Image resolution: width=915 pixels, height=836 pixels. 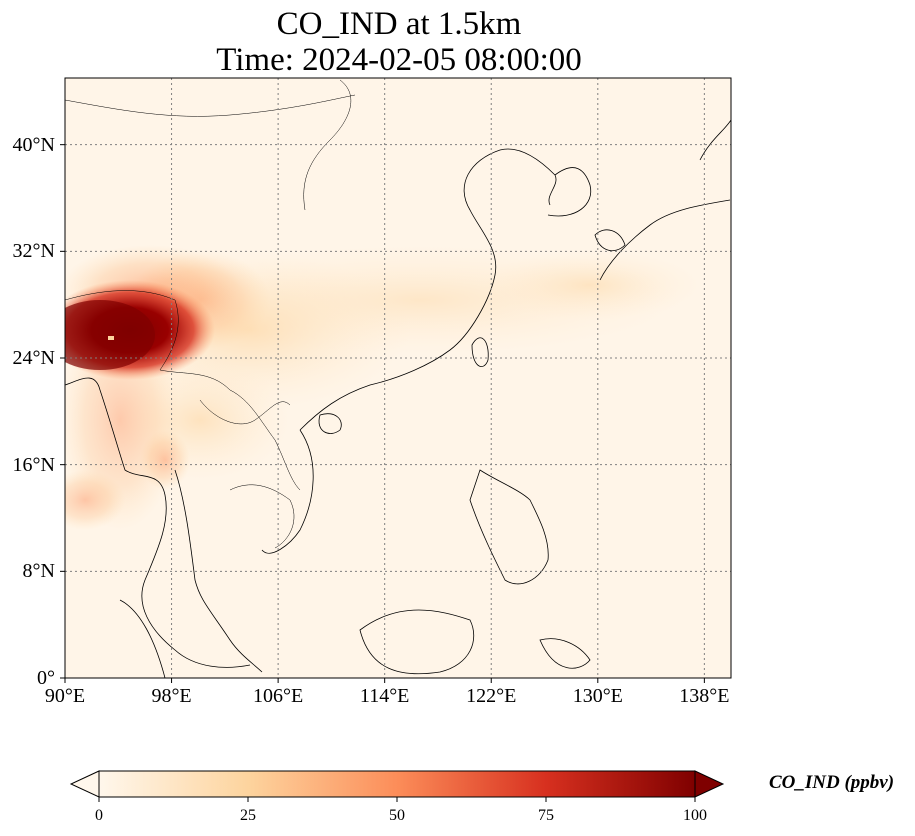 What do you see at coordinates (546, 815) in the screenshot?
I see `colorbar-tick-label: 75` at bounding box center [546, 815].